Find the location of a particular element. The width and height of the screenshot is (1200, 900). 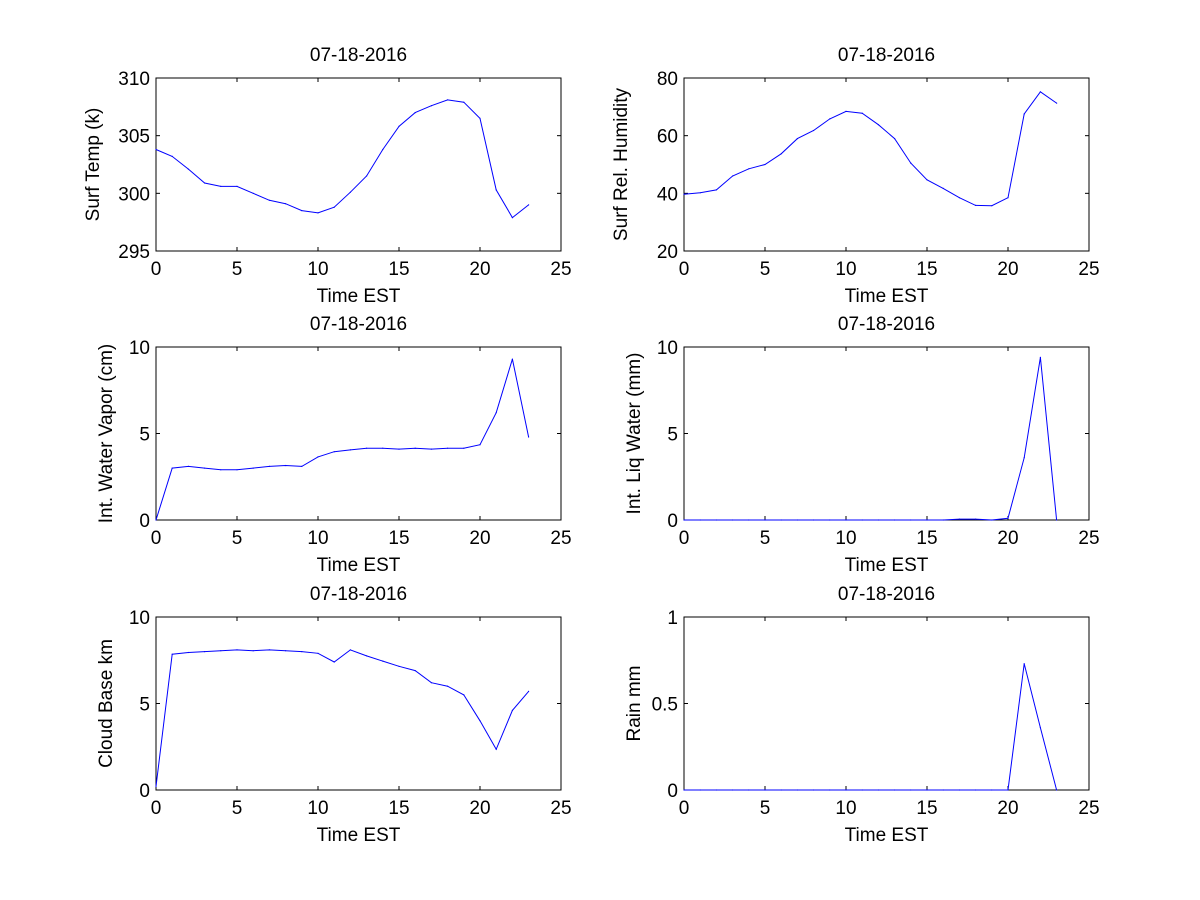

y-tick-label: 80 is located at coordinates (667, 79).